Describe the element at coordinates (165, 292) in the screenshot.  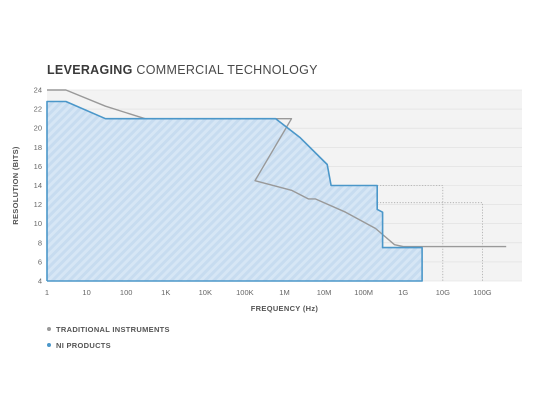
I see `x-tick-label: 1K` at that location.